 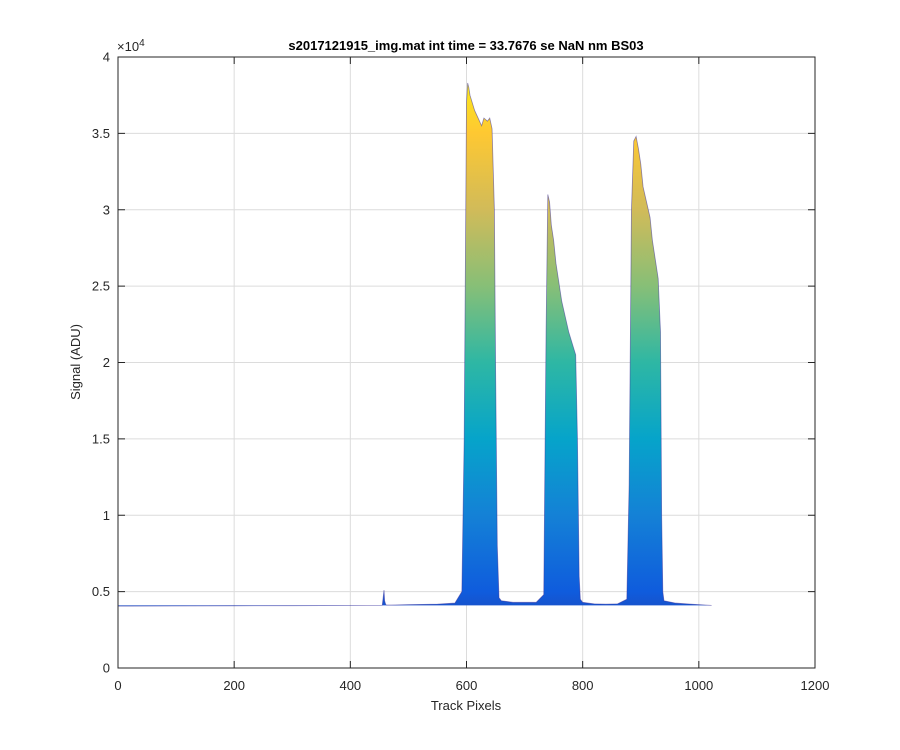 What do you see at coordinates (467, 685) in the screenshot?
I see `x-tick-label: 600` at bounding box center [467, 685].